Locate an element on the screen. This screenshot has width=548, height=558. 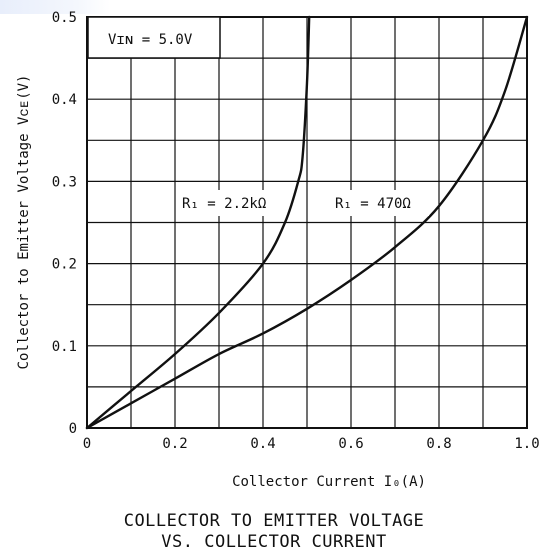
r1-22k-label: R₁ = 2.2kΩ is located at coordinates (224, 204).